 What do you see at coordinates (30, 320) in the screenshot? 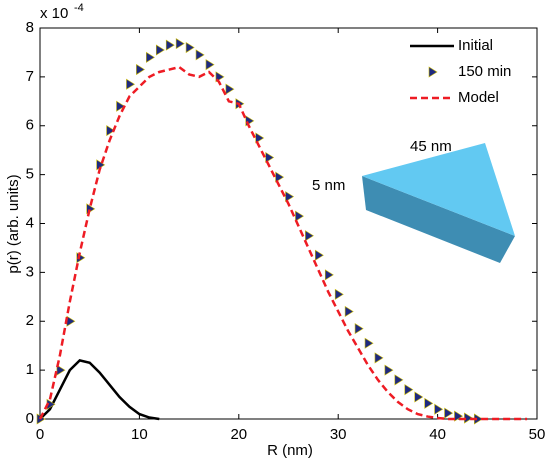
I see `y-tick-label: 2` at bounding box center [30, 320].